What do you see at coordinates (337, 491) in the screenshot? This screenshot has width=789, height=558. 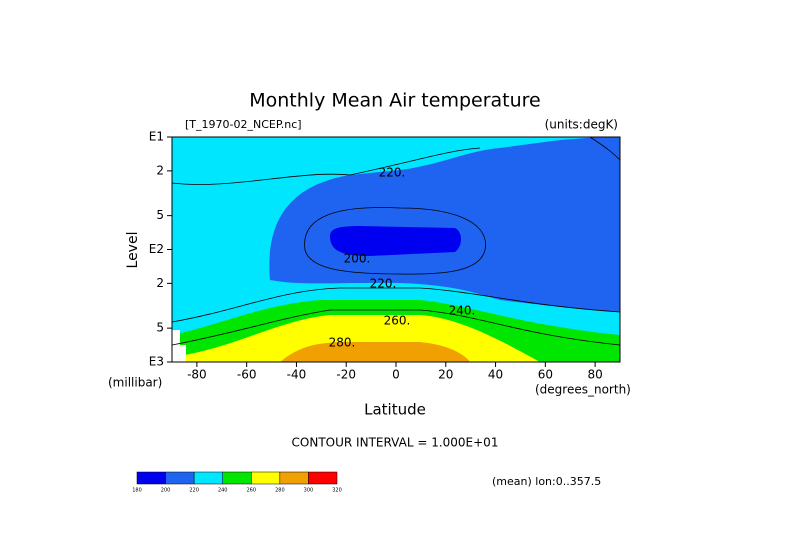 I see `colorbar-label: 320` at bounding box center [337, 491].